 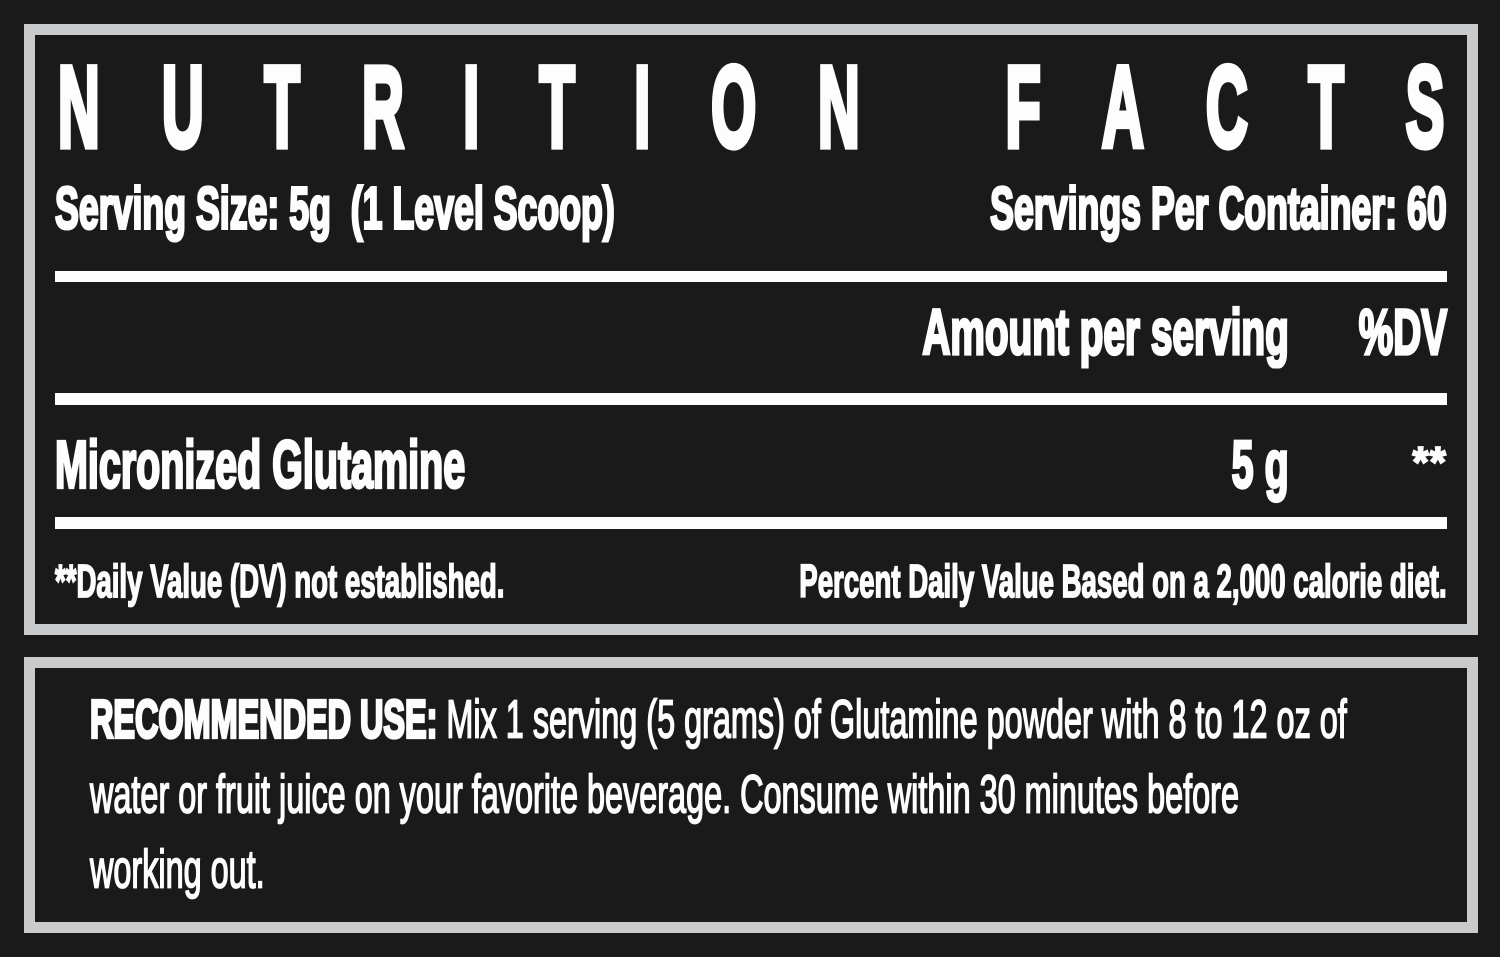 I want to click on recommended-use-line-3: working out., so click(x=177, y=868).